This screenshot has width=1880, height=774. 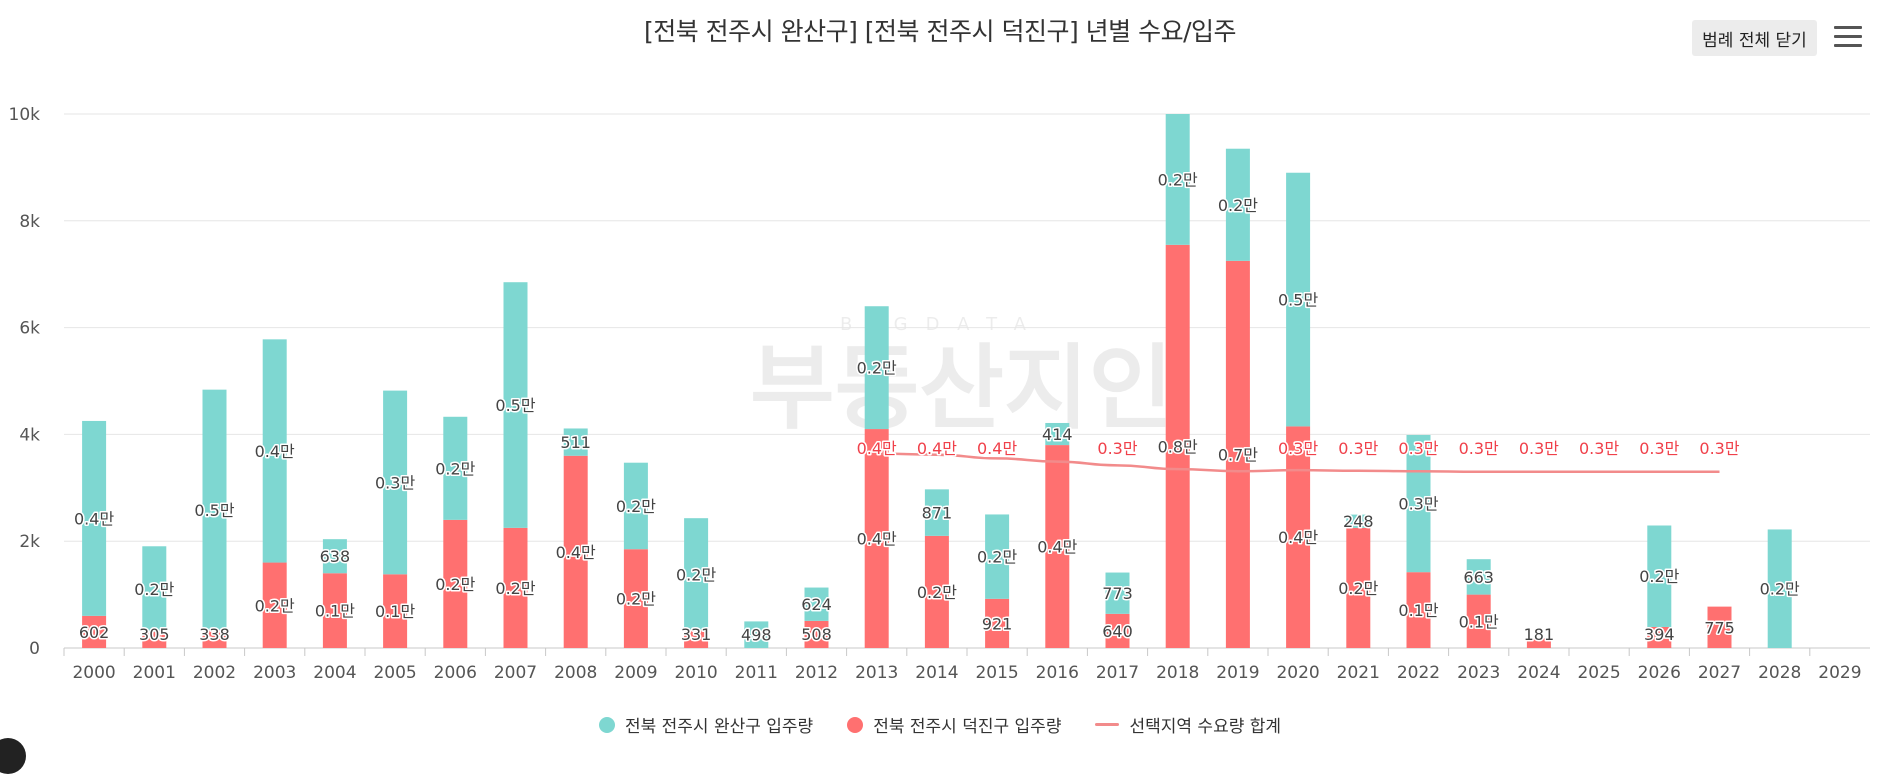 I want to click on x-tick-label: 2004, so click(x=334, y=673).